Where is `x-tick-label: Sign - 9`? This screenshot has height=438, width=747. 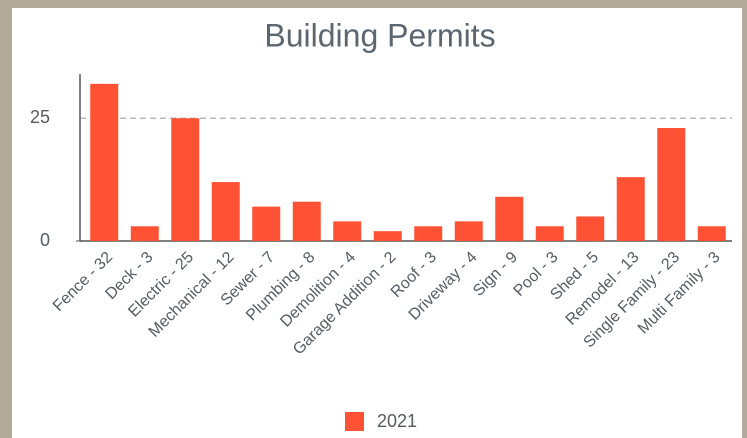
x-tick-label: Sign - 9 is located at coordinates (495, 274).